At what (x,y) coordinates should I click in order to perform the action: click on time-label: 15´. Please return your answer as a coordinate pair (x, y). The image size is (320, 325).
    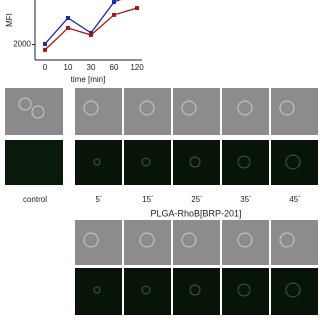
    Looking at the image, I should click on (148, 199).